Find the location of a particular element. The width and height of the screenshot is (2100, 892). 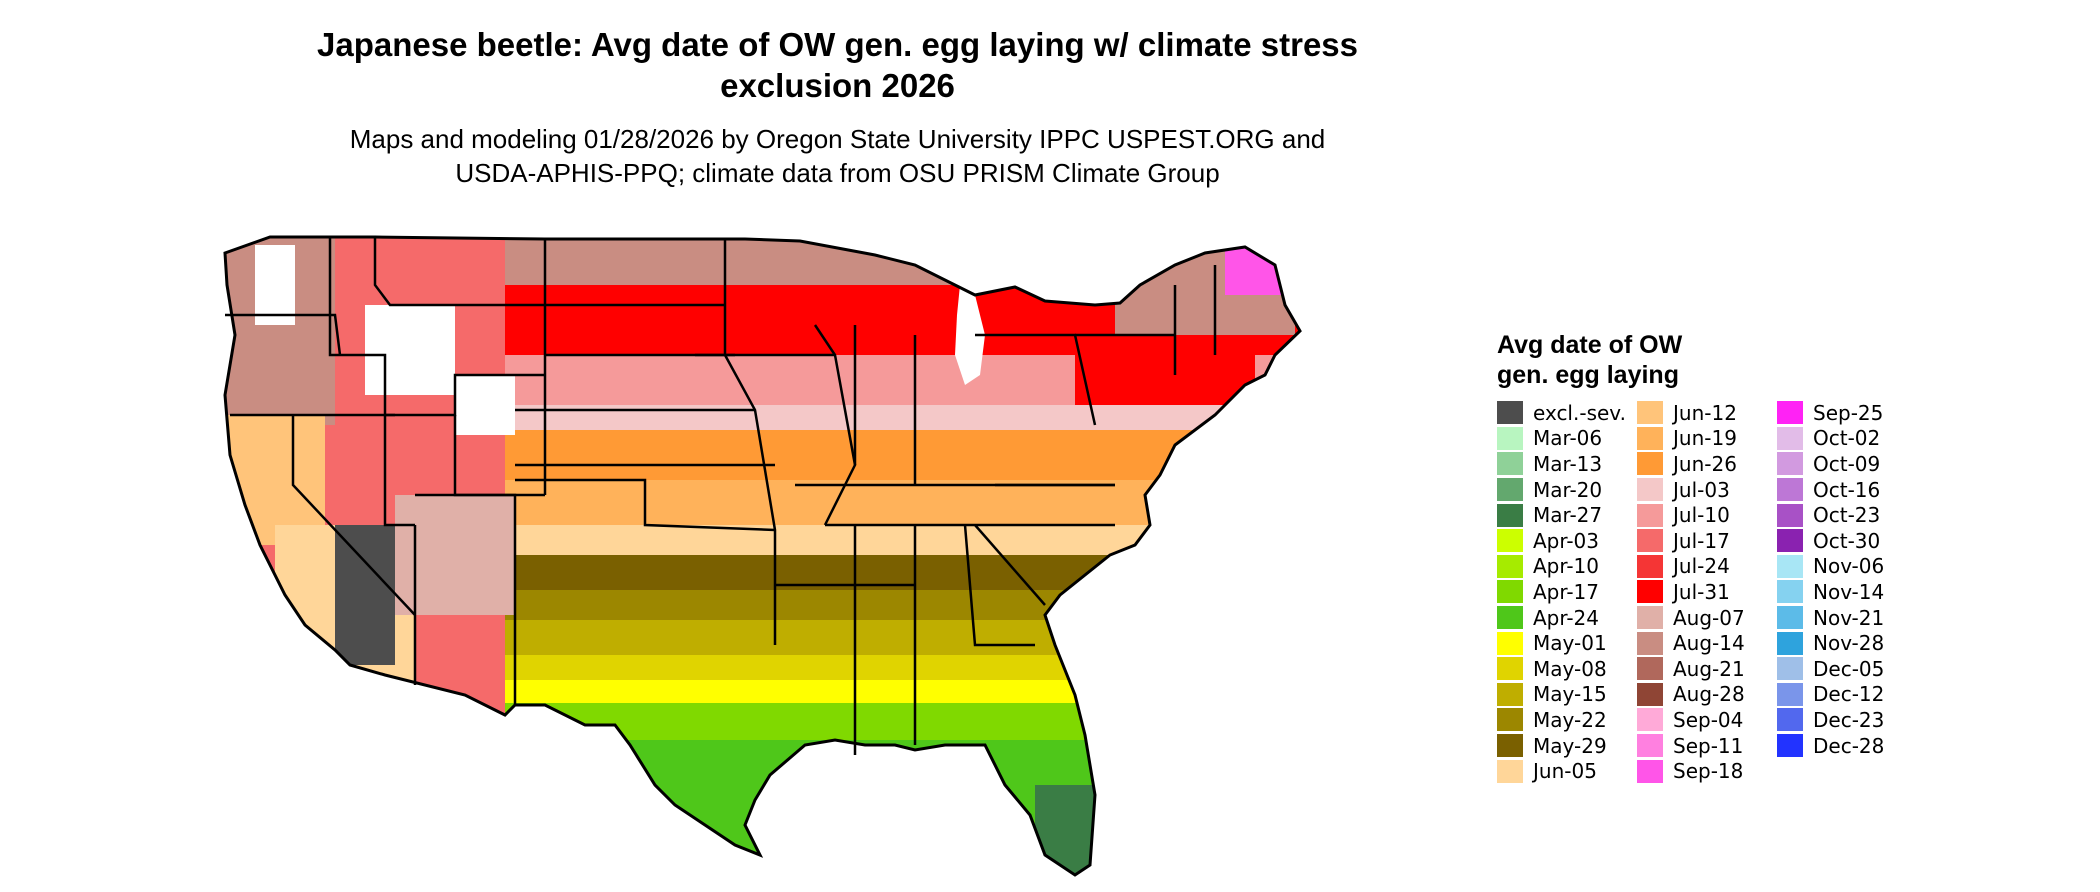

legend-item: Oct-30 is located at coordinates (1830, 541).